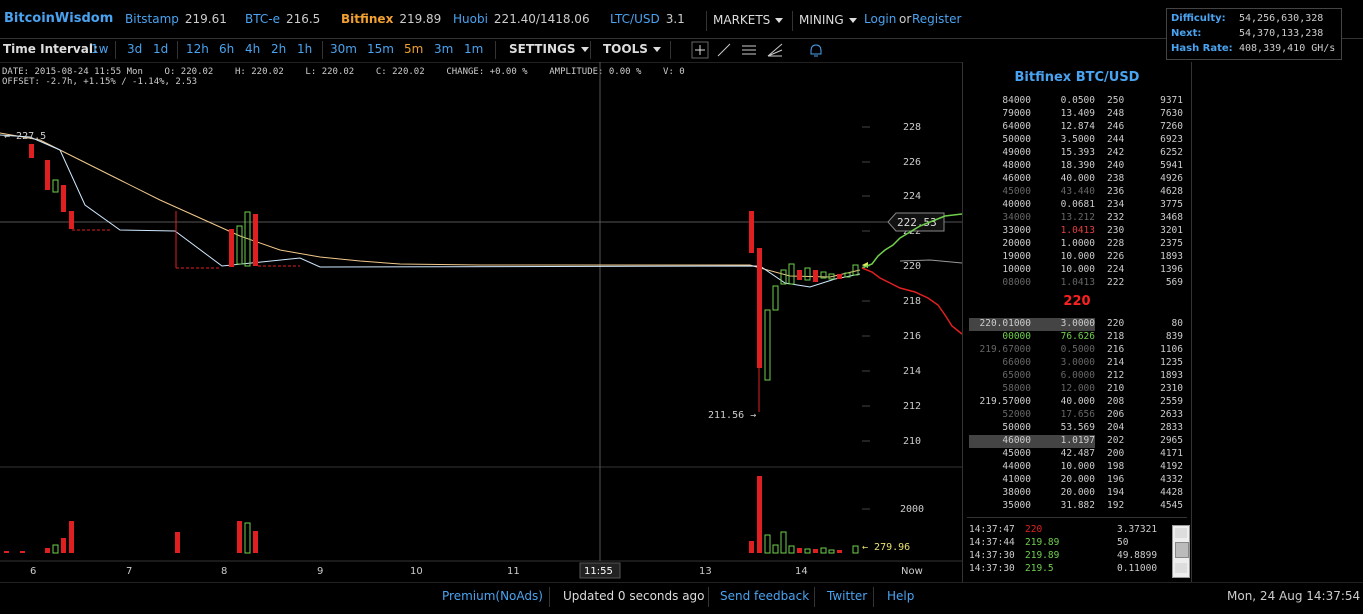 The height and width of the screenshot is (614, 1363). What do you see at coordinates (513, 571) in the screenshot?
I see `x-tick: 11` at bounding box center [513, 571].